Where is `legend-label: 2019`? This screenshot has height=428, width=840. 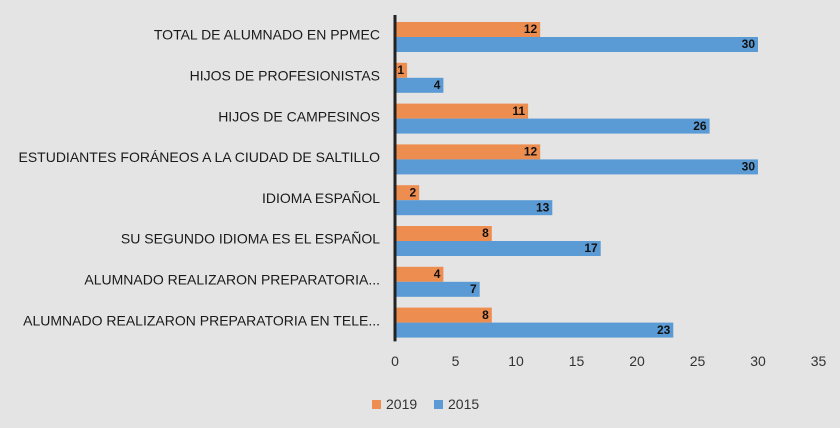
legend-label: 2019 is located at coordinates (401, 404).